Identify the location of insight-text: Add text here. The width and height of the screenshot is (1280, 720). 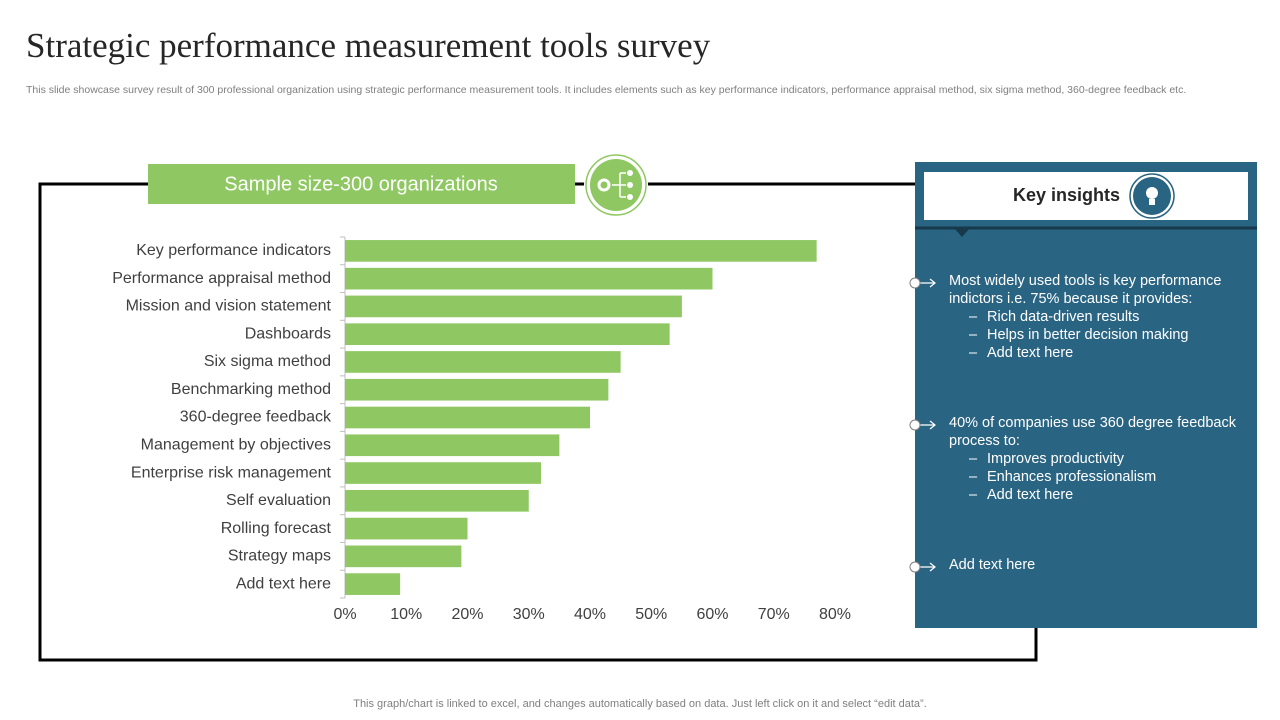
(992, 565).